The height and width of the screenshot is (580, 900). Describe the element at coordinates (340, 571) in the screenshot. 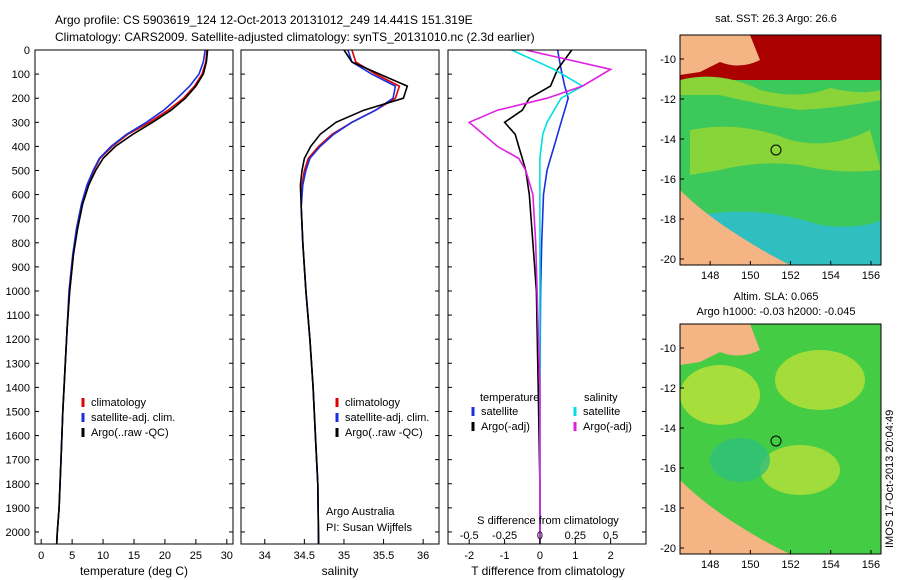

I see `salinity-xlabel: salinity` at that location.